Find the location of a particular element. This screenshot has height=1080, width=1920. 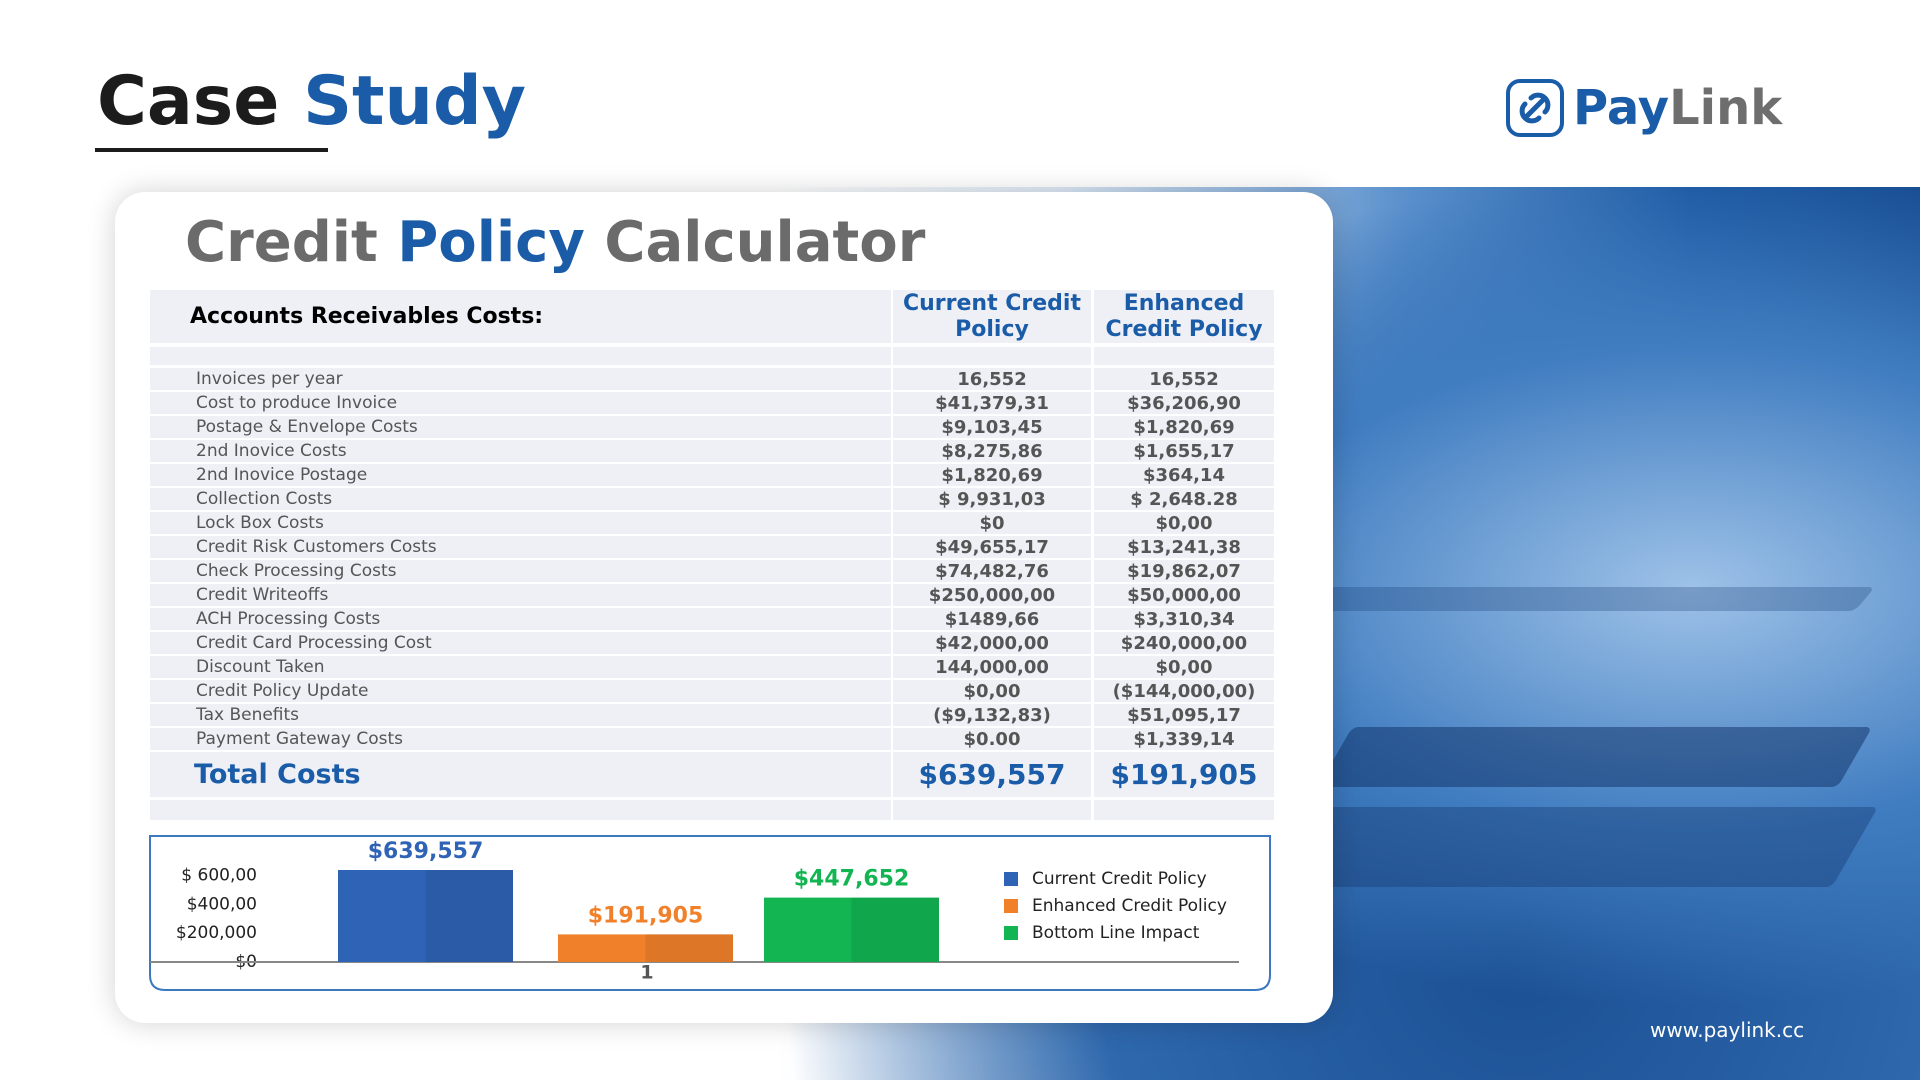

row-label: Collection Costs is located at coordinates (520, 499).